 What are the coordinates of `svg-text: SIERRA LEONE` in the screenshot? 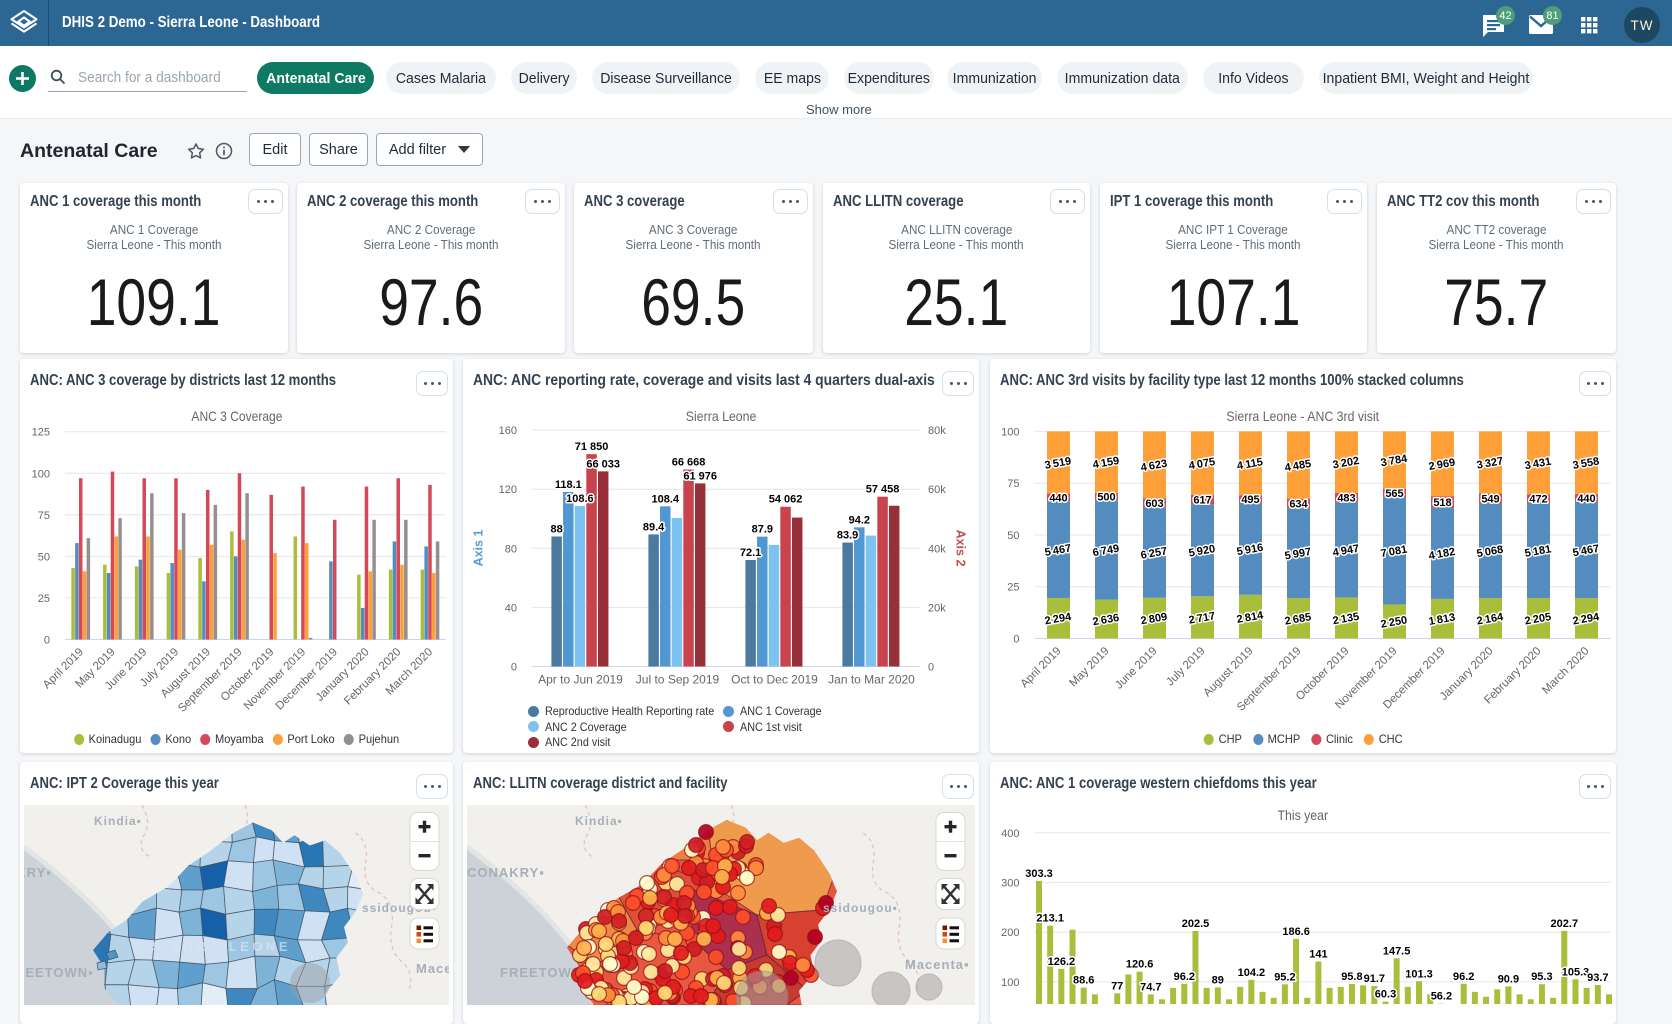 It's located at (221, 946).